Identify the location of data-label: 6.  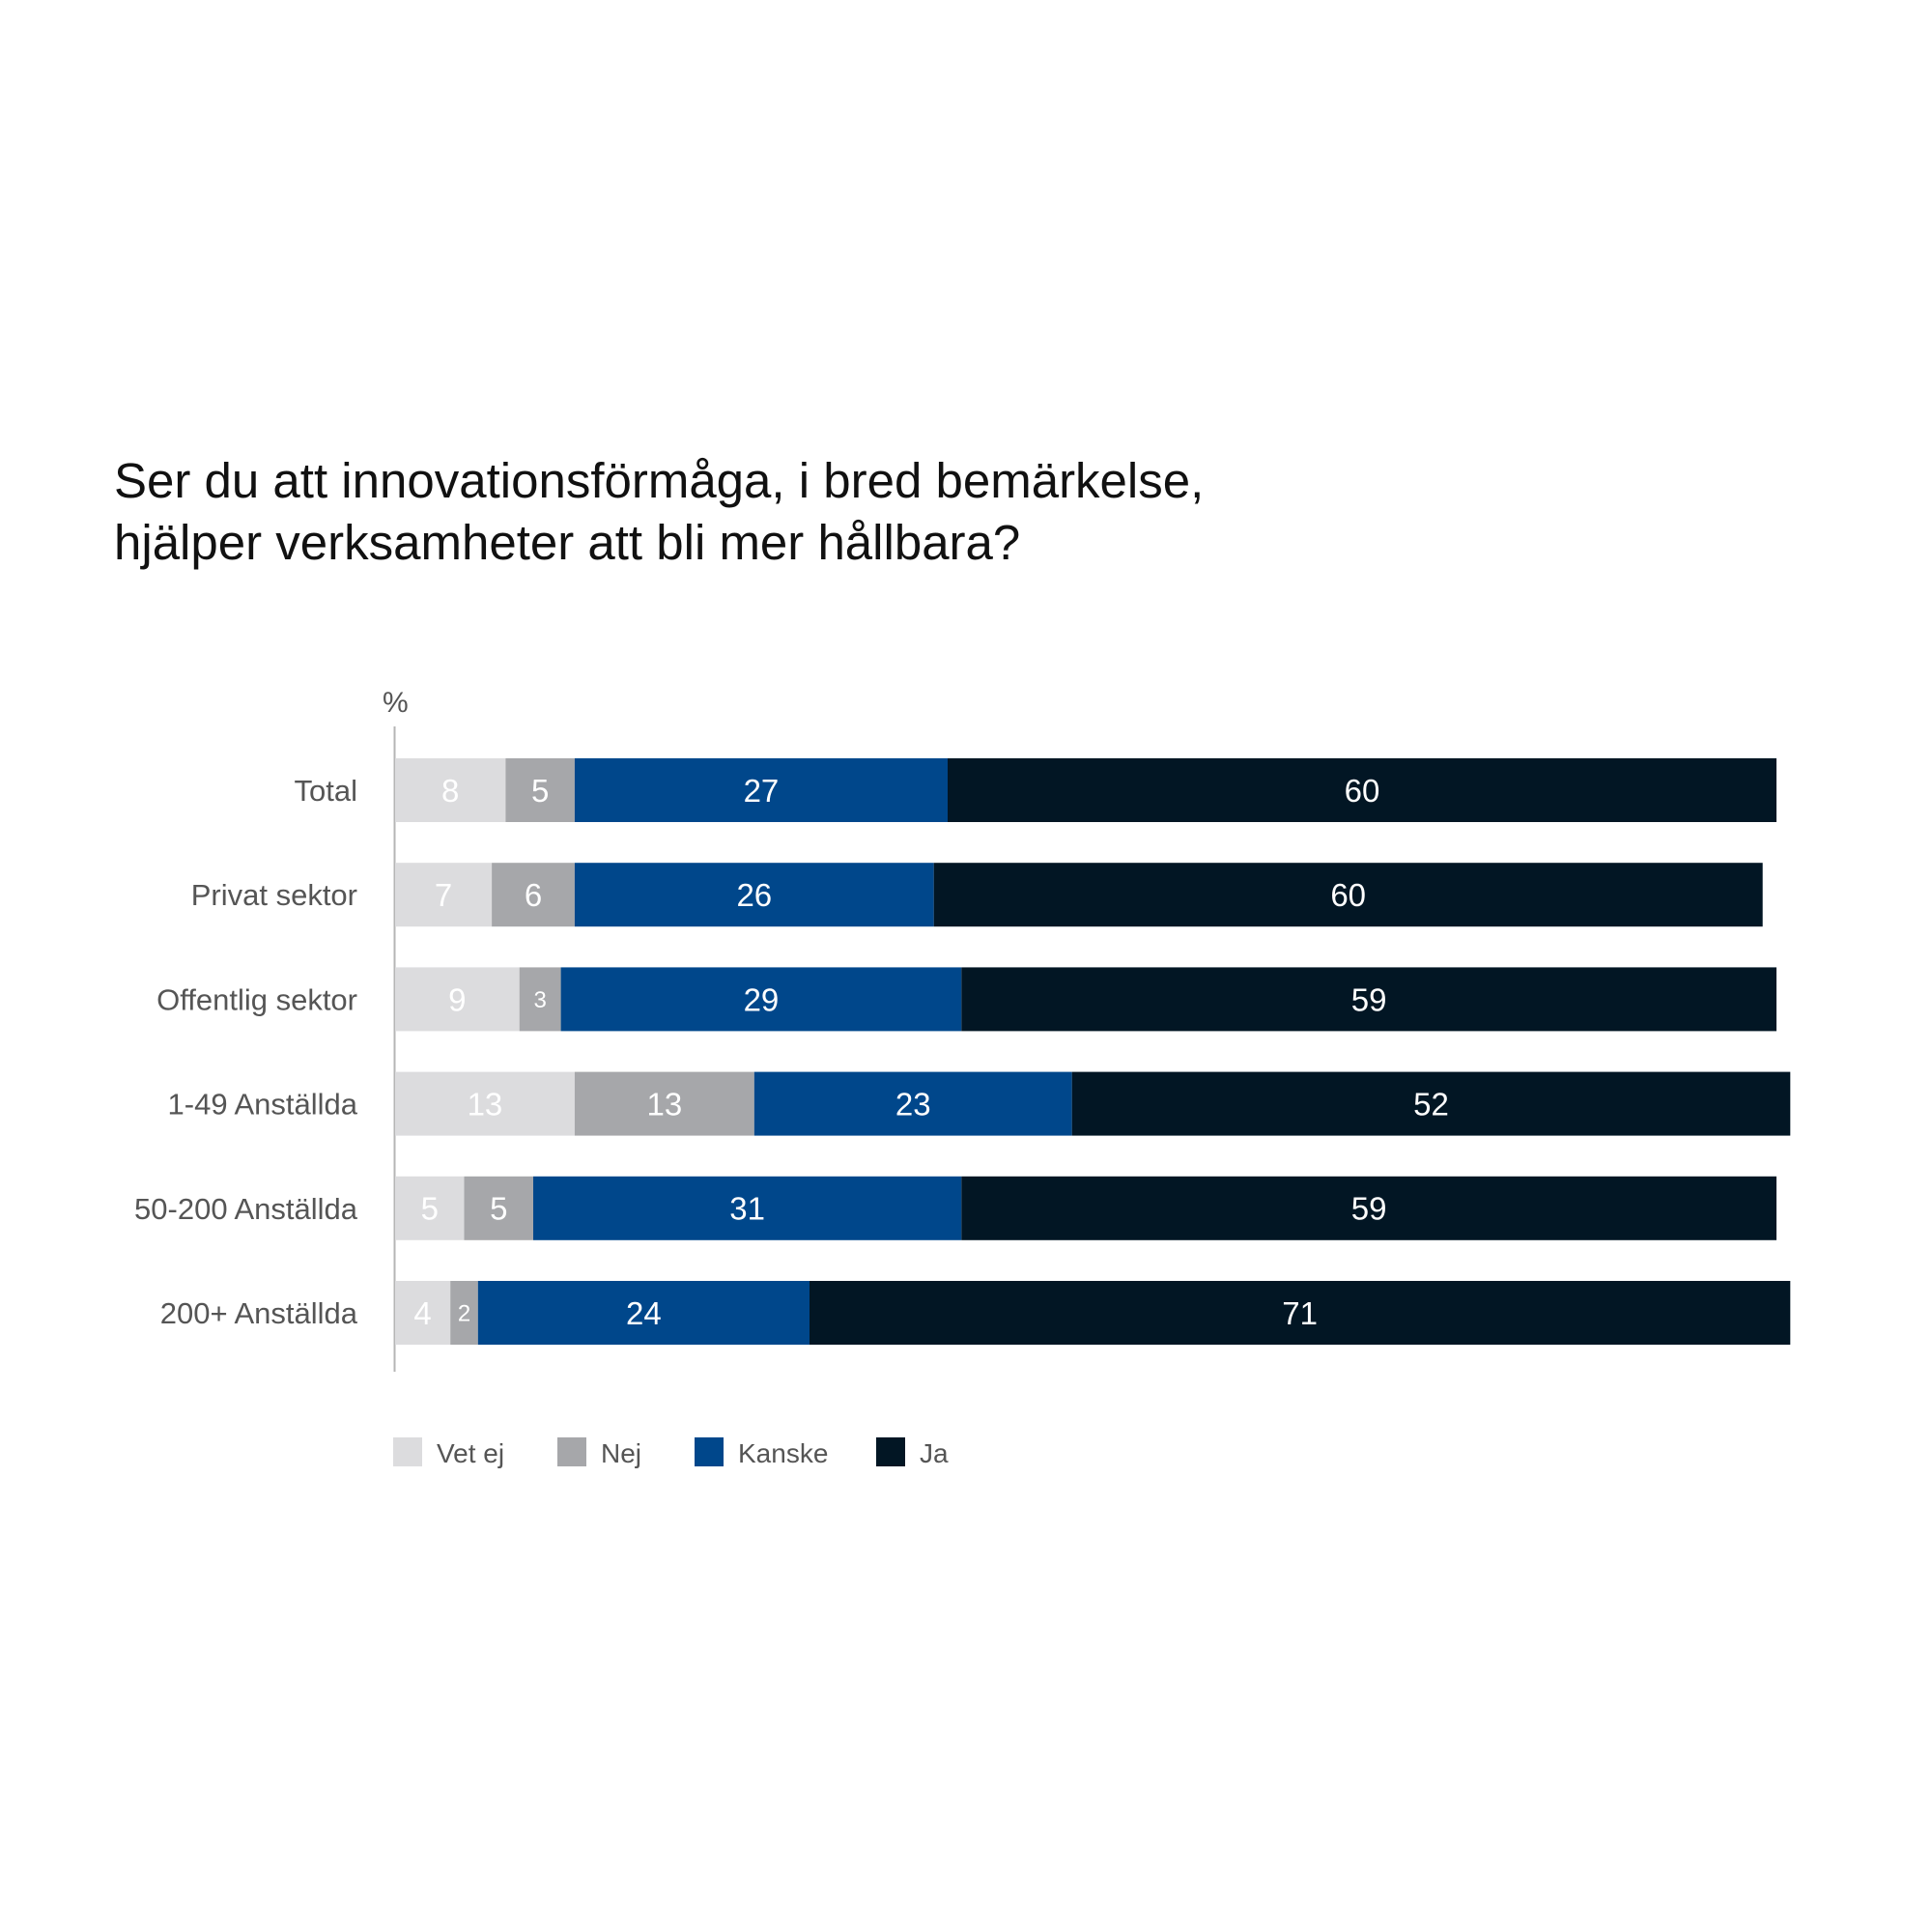
(533, 895).